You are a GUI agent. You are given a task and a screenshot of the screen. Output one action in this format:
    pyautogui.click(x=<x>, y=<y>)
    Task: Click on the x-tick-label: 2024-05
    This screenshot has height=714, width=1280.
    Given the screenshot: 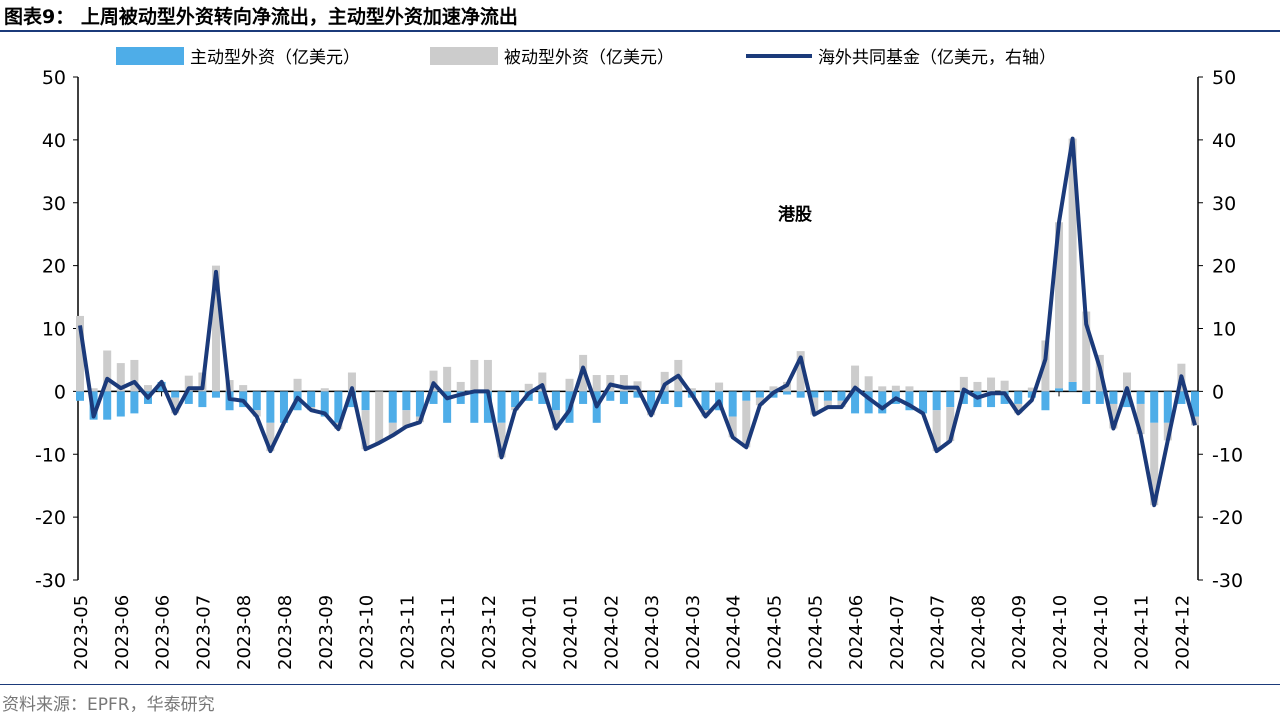 What is the action you would take?
    pyautogui.click(x=815, y=632)
    